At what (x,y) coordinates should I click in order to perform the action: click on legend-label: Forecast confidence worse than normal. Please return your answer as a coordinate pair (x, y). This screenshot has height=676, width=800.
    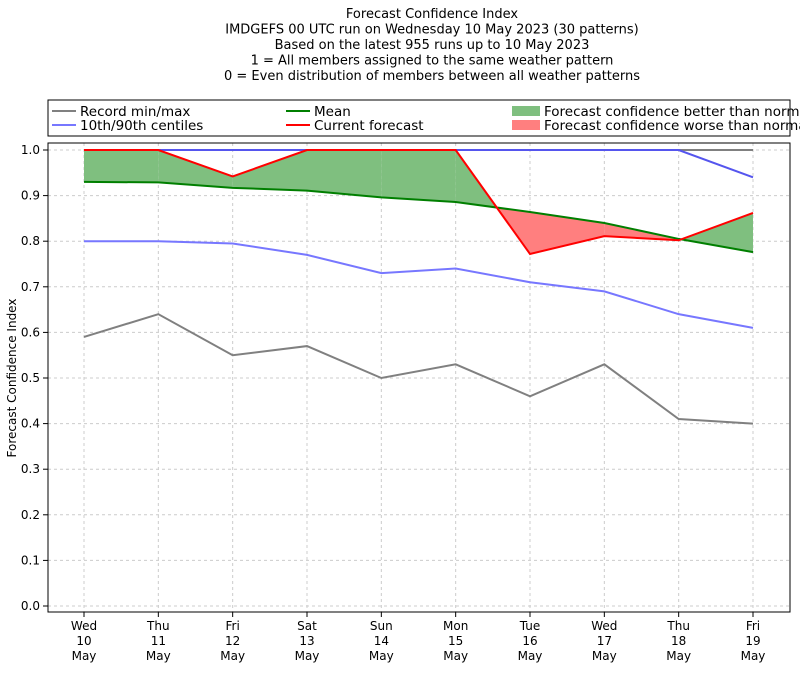
    Looking at the image, I should click on (672, 126).